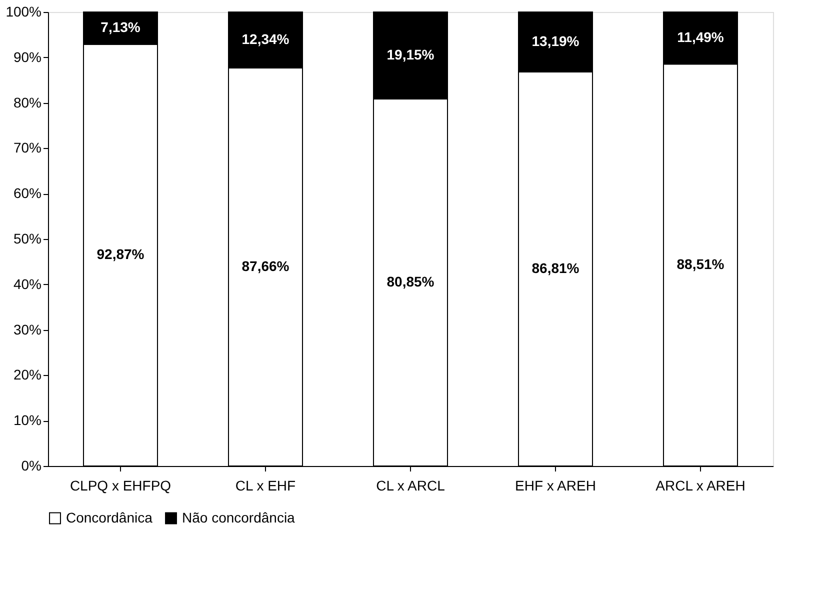 This screenshot has height=607, width=839. Describe the element at coordinates (27, 374) in the screenshot. I see `y-tick-label: 20%` at that location.